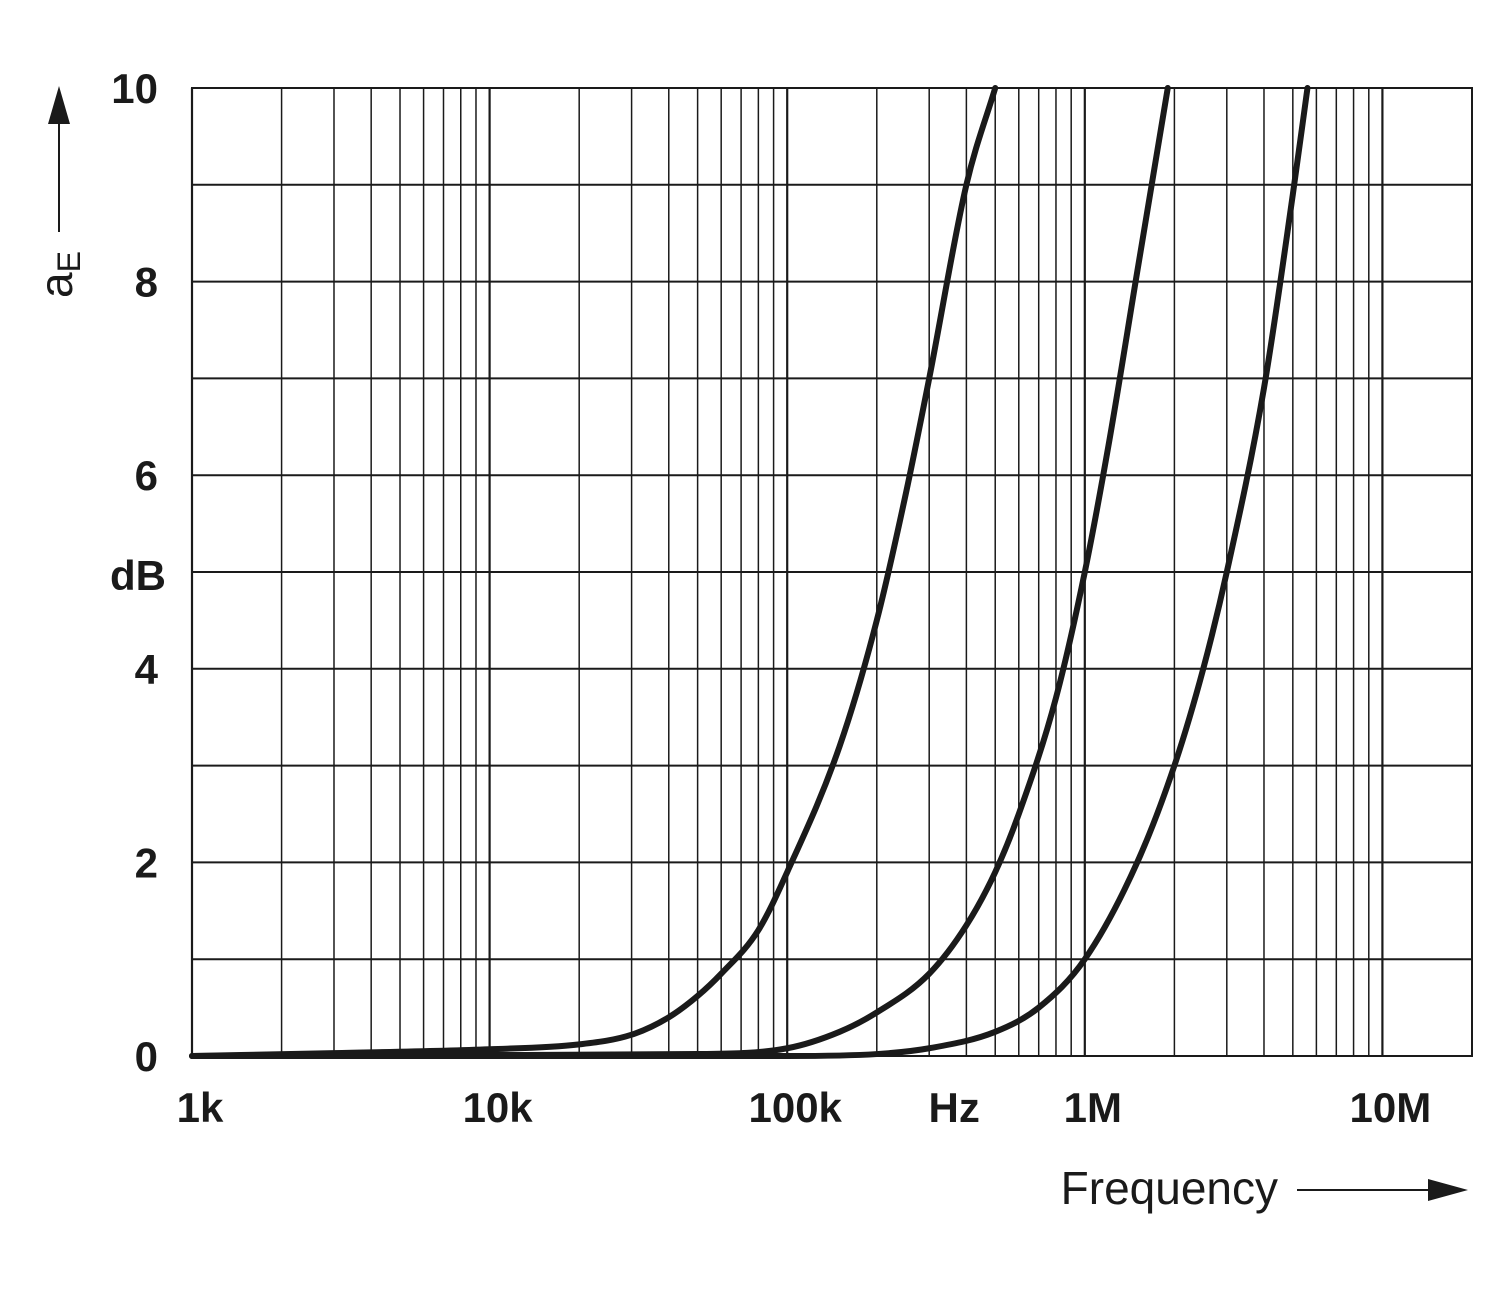 This screenshot has height=1289, width=1500. I want to click on x-tick-label: 10k, so click(498, 1107).